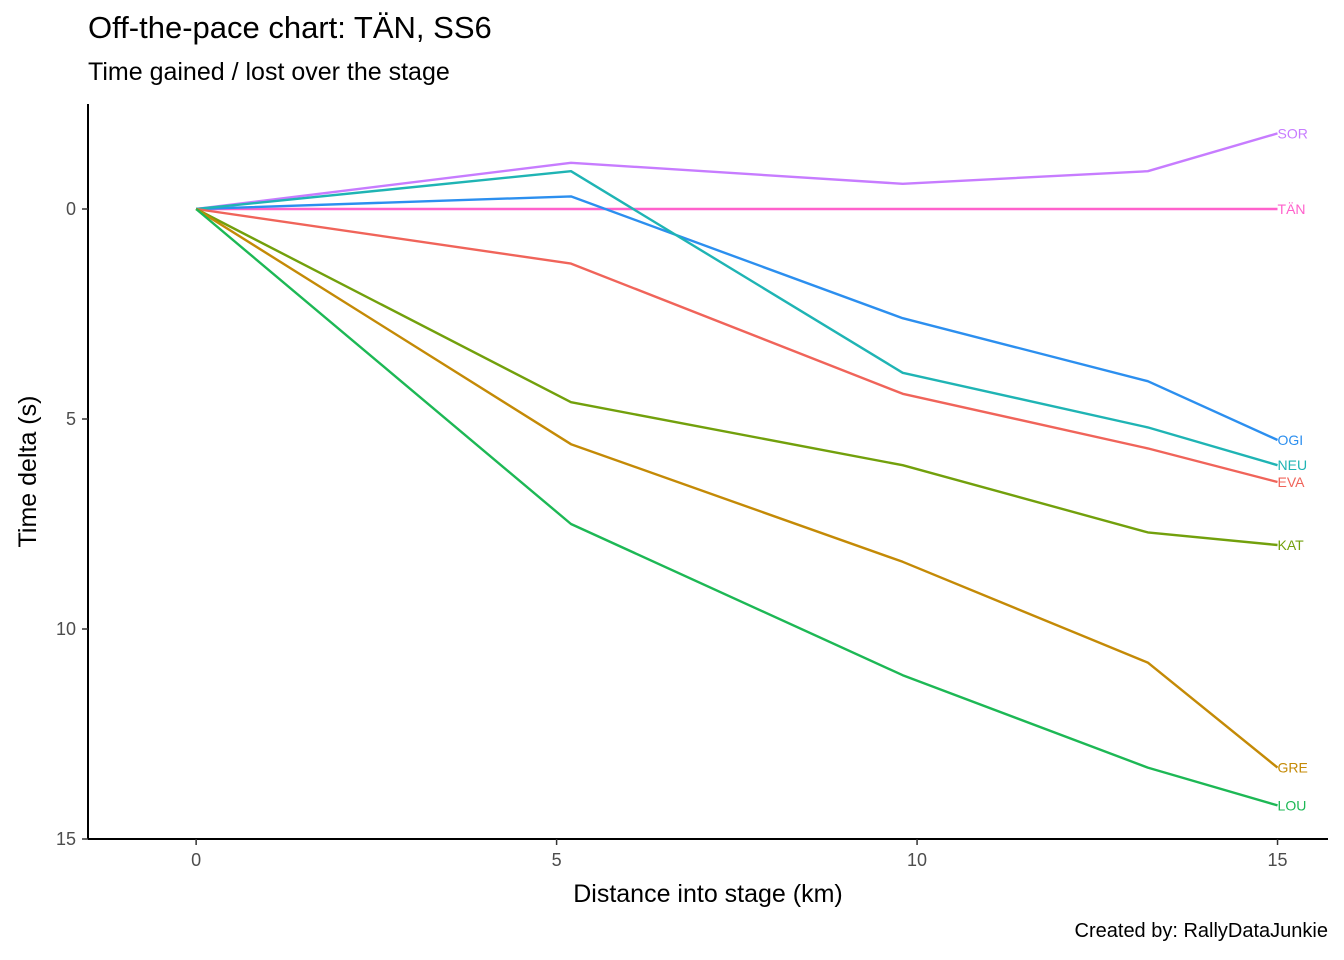 This screenshot has width=1344, height=960. Describe the element at coordinates (290, 27) in the screenshot. I see `chart-title: Off-the-pace chart: TÄN, SS6` at that location.